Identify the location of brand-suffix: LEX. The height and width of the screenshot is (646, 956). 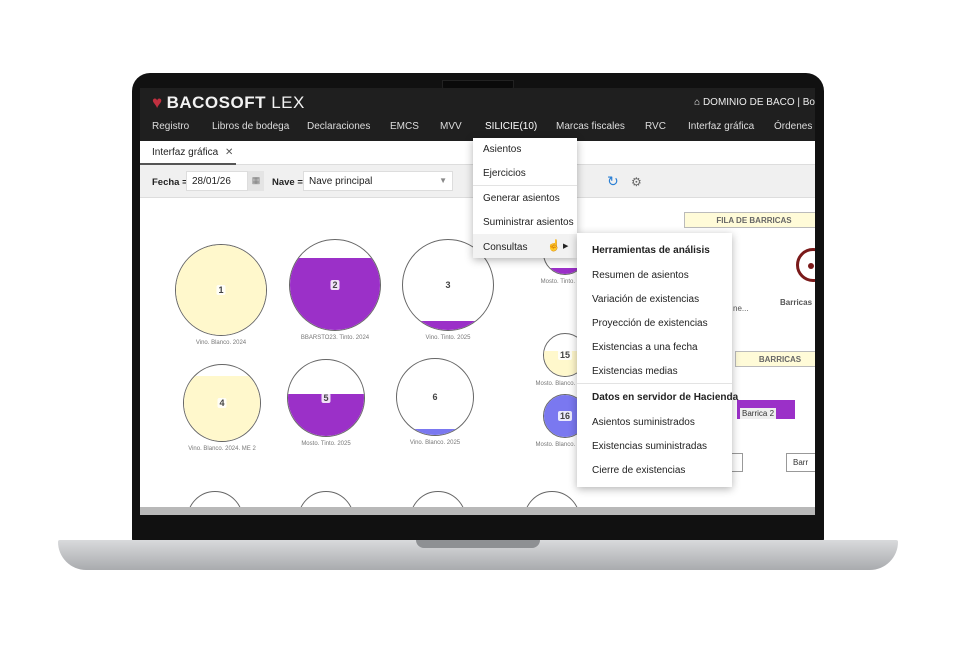
(288, 102).